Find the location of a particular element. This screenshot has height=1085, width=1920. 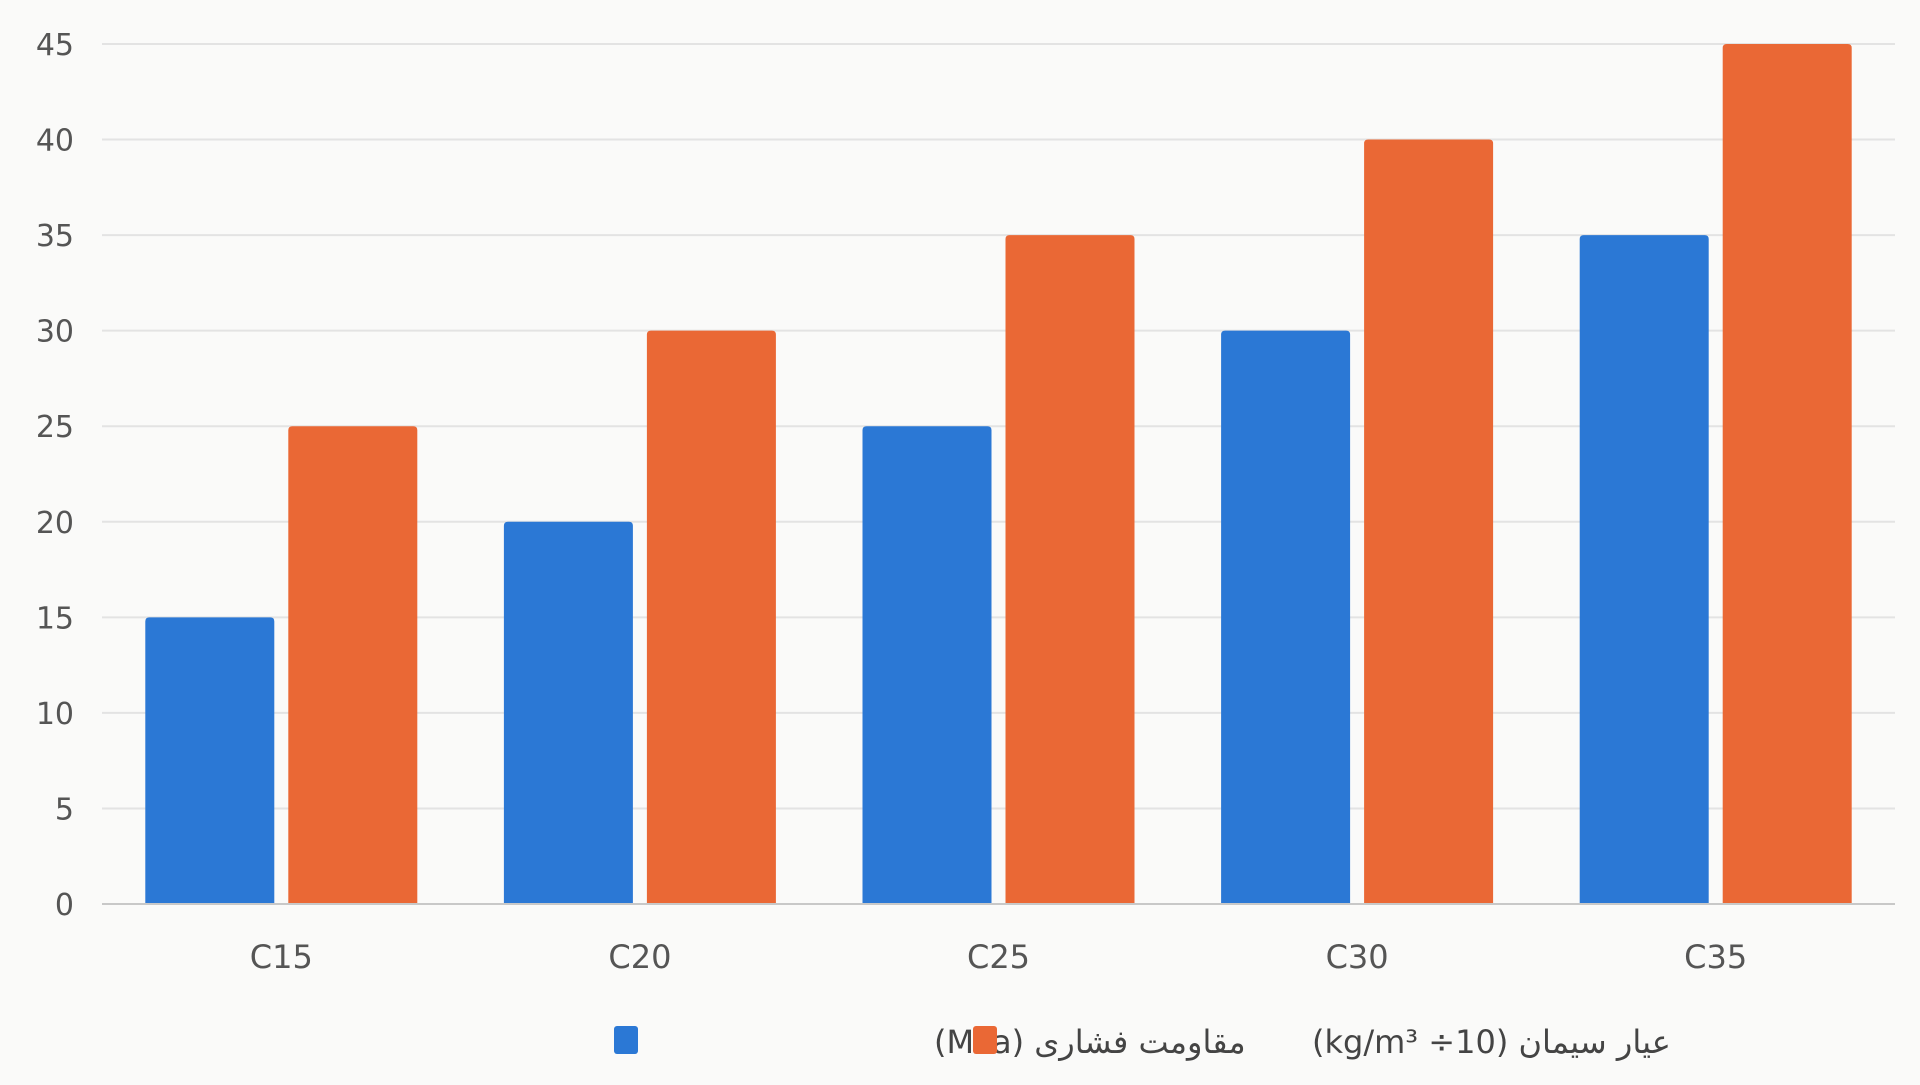

x-axis-ticks: C15 C20 C25 C30 C35 is located at coordinates (998, 957).